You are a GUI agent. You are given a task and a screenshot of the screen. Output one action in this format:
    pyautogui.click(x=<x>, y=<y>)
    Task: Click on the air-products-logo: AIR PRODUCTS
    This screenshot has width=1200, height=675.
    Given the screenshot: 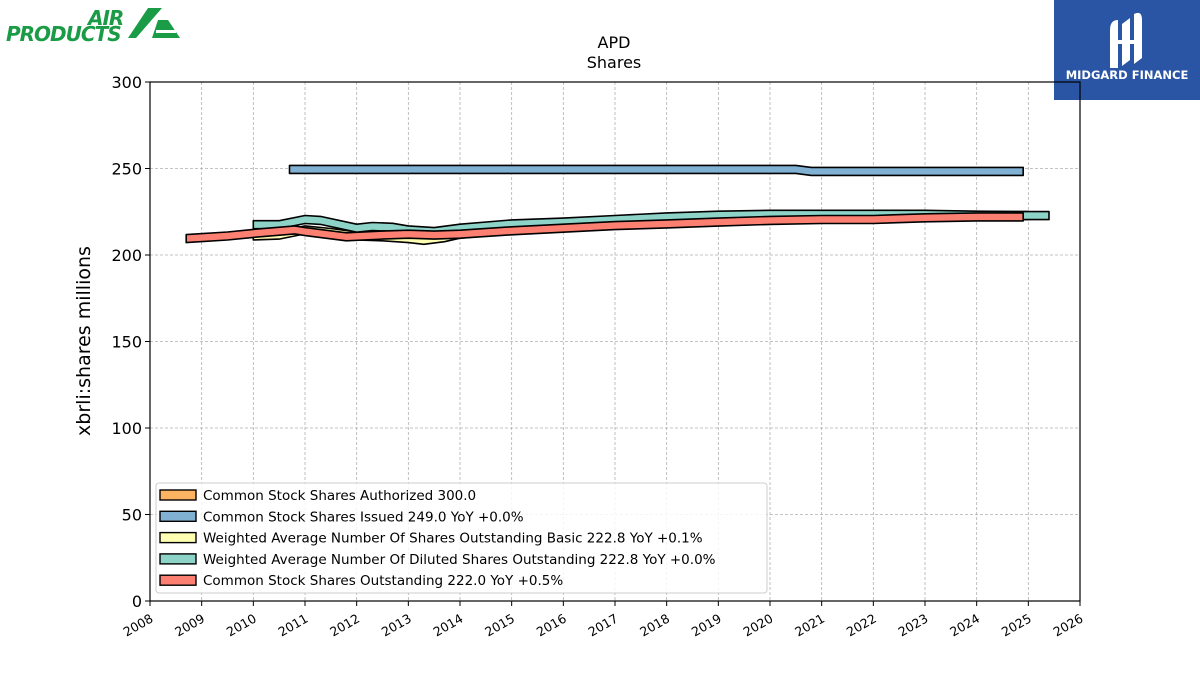 What is the action you would take?
    pyautogui.click(x=94, y=25)
    